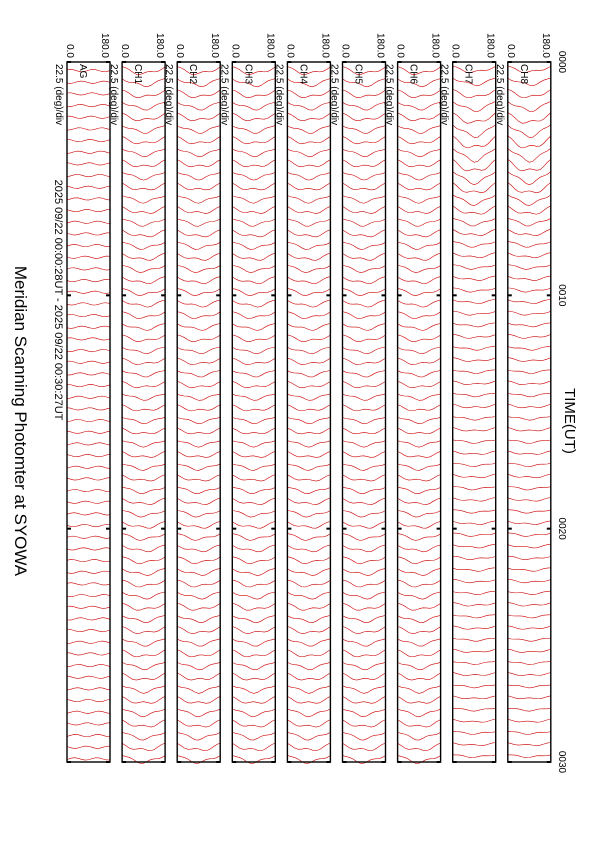  What do you see at coordinates (82, 398) in the screenshot?
I see `panel-ag: 180.0 0.0AG 22.5 (deg)/div` at bounding box center [82, 398].